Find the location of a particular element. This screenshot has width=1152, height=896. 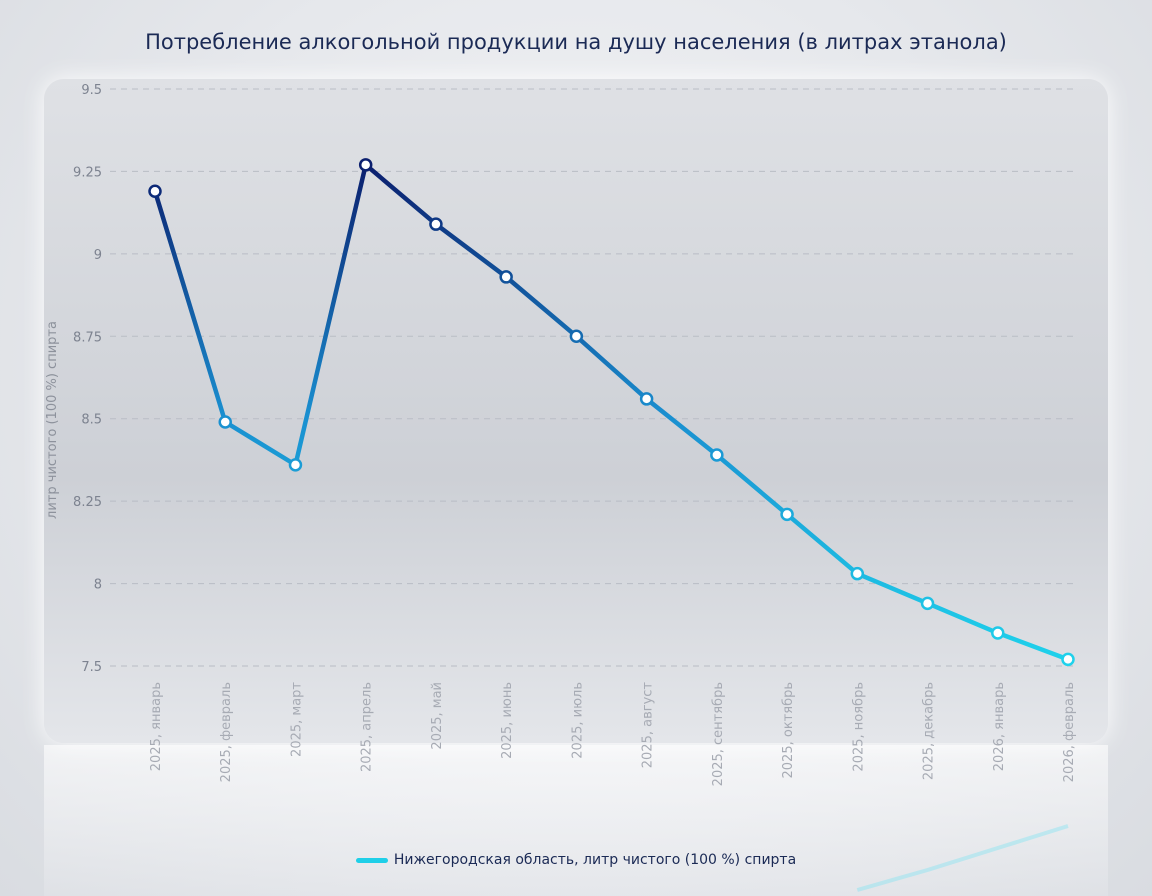

legend-swatch is located at coordinates (371, 860).